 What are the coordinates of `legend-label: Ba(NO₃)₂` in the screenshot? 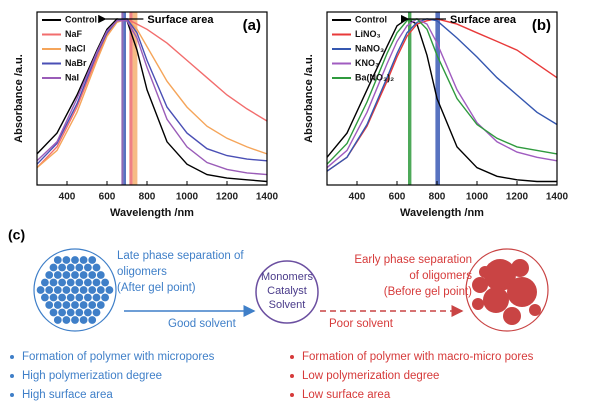 It's located at (374, 77).